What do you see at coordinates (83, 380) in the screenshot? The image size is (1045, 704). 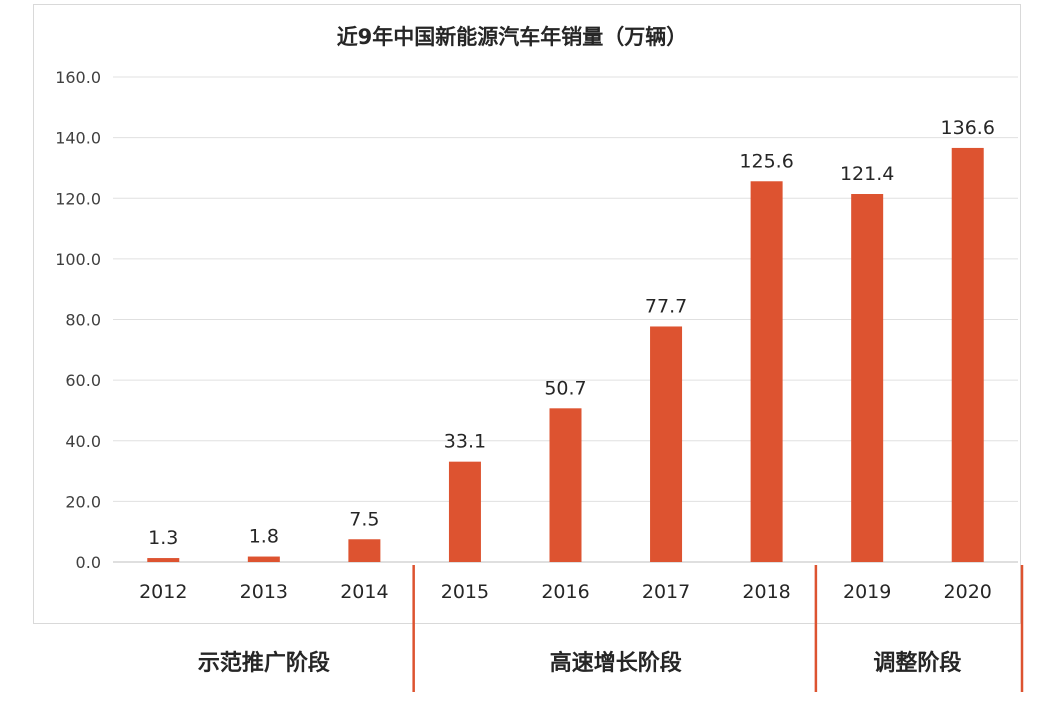 I see `y-tick-label: 60.0` at bounding box center [83, 380].